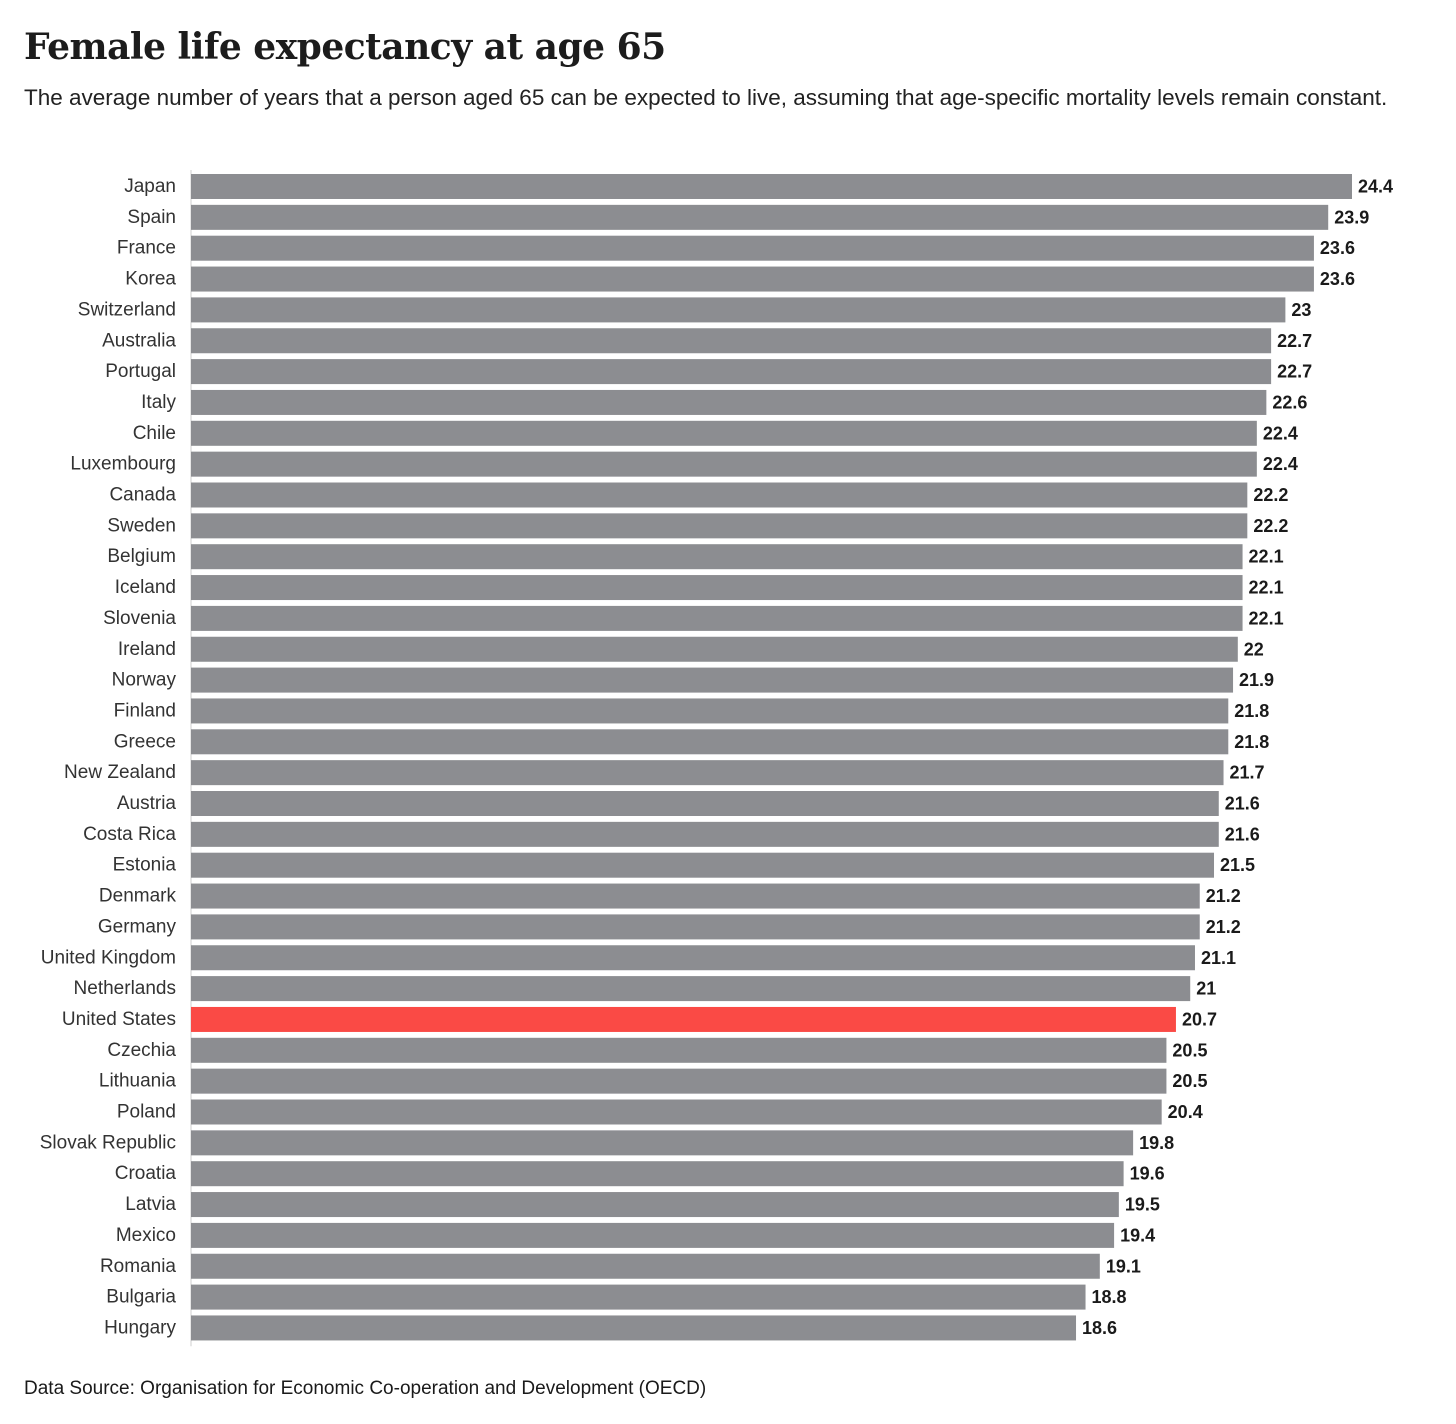 This screenshot has height=1424, width=1456. I want to click on category-label: Greece, so click(145, 741).